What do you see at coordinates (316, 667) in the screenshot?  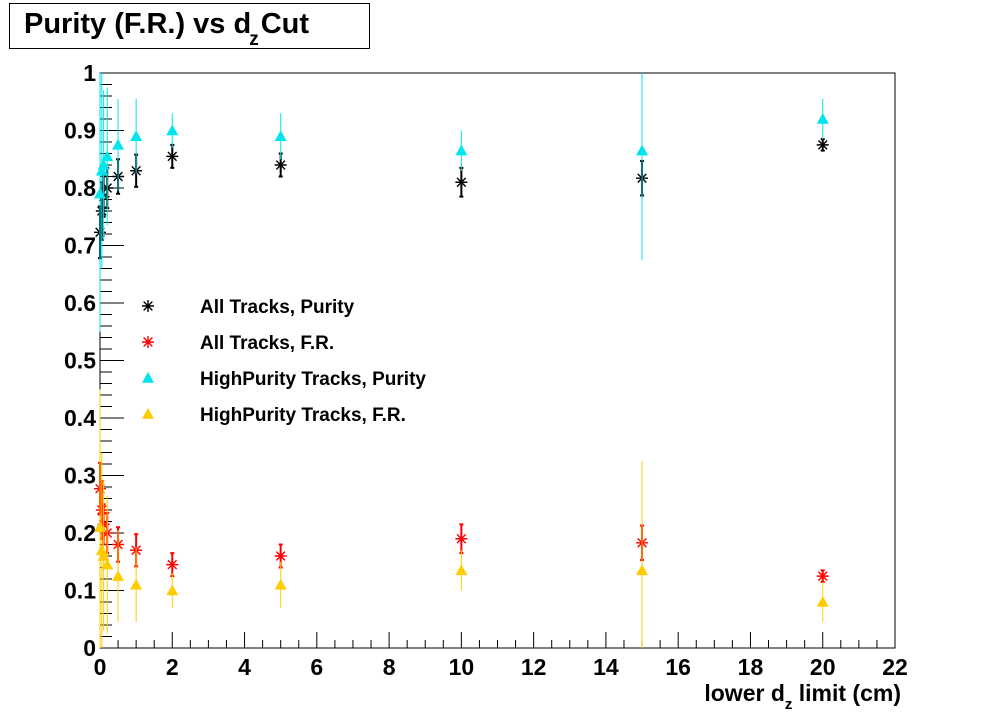 I see `x-tick-label: 6` at bounding box center [316, 667].